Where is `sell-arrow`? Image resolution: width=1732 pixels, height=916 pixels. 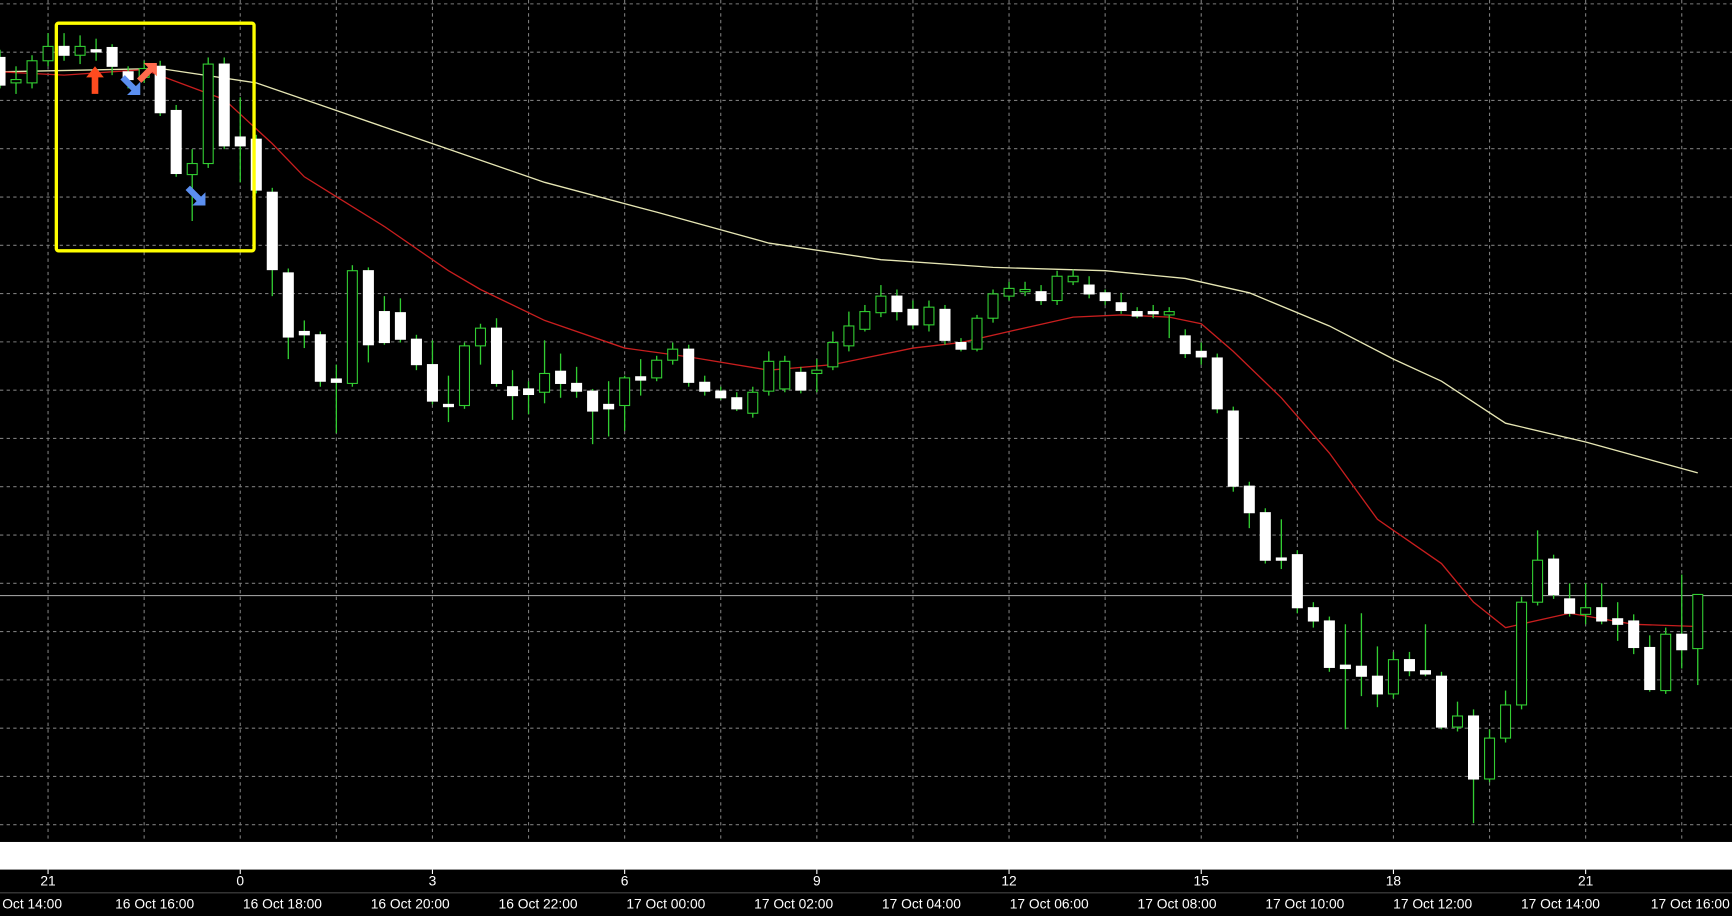
sell-arrow is located at coordinates (130, 85).